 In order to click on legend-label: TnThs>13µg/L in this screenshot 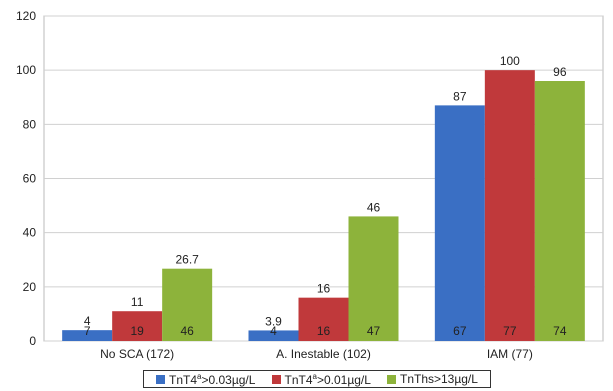, I will do `click(438, 379)`.